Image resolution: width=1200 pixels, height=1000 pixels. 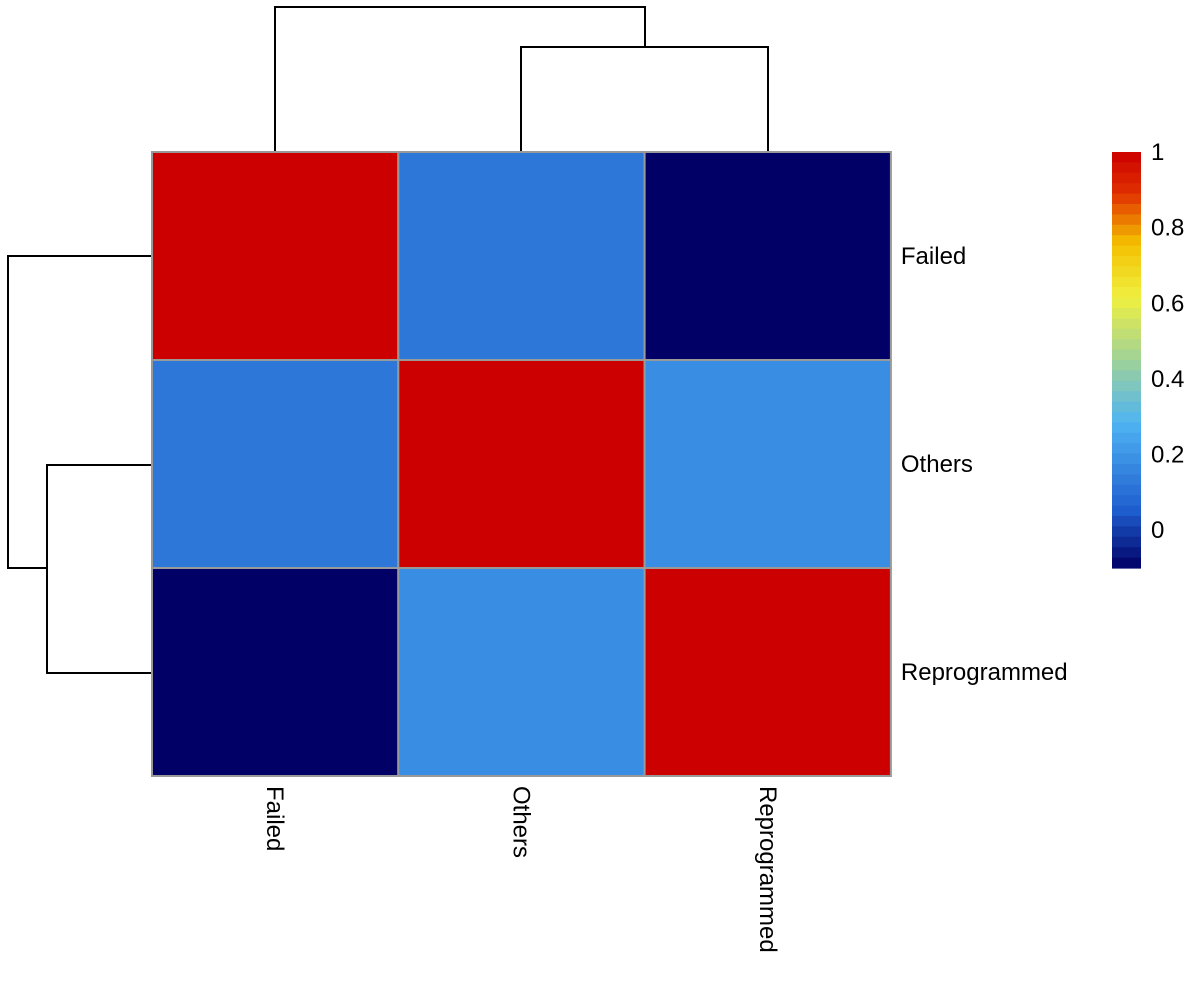 What do you see at coordinates (767, 869) in the screenshot?
I see `column-label-reprogrammed: Reprogrammed` at bounding box center [767, 869].